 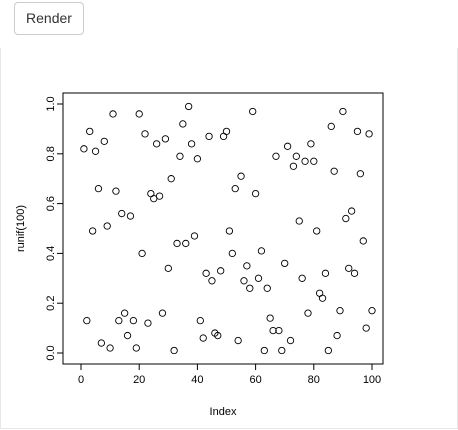 I want to click on y-tick-label: 0.6, so click(x=51, y=203).